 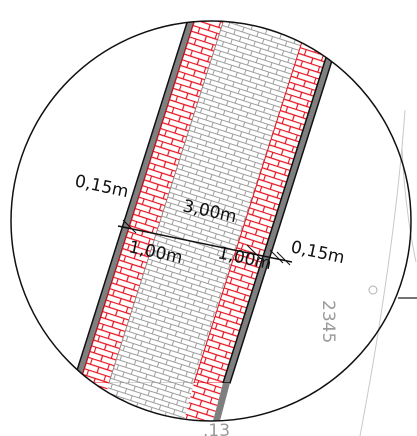 I want to click on curb-right-dimension-label: 0,15m, so click(x=317, y=252).